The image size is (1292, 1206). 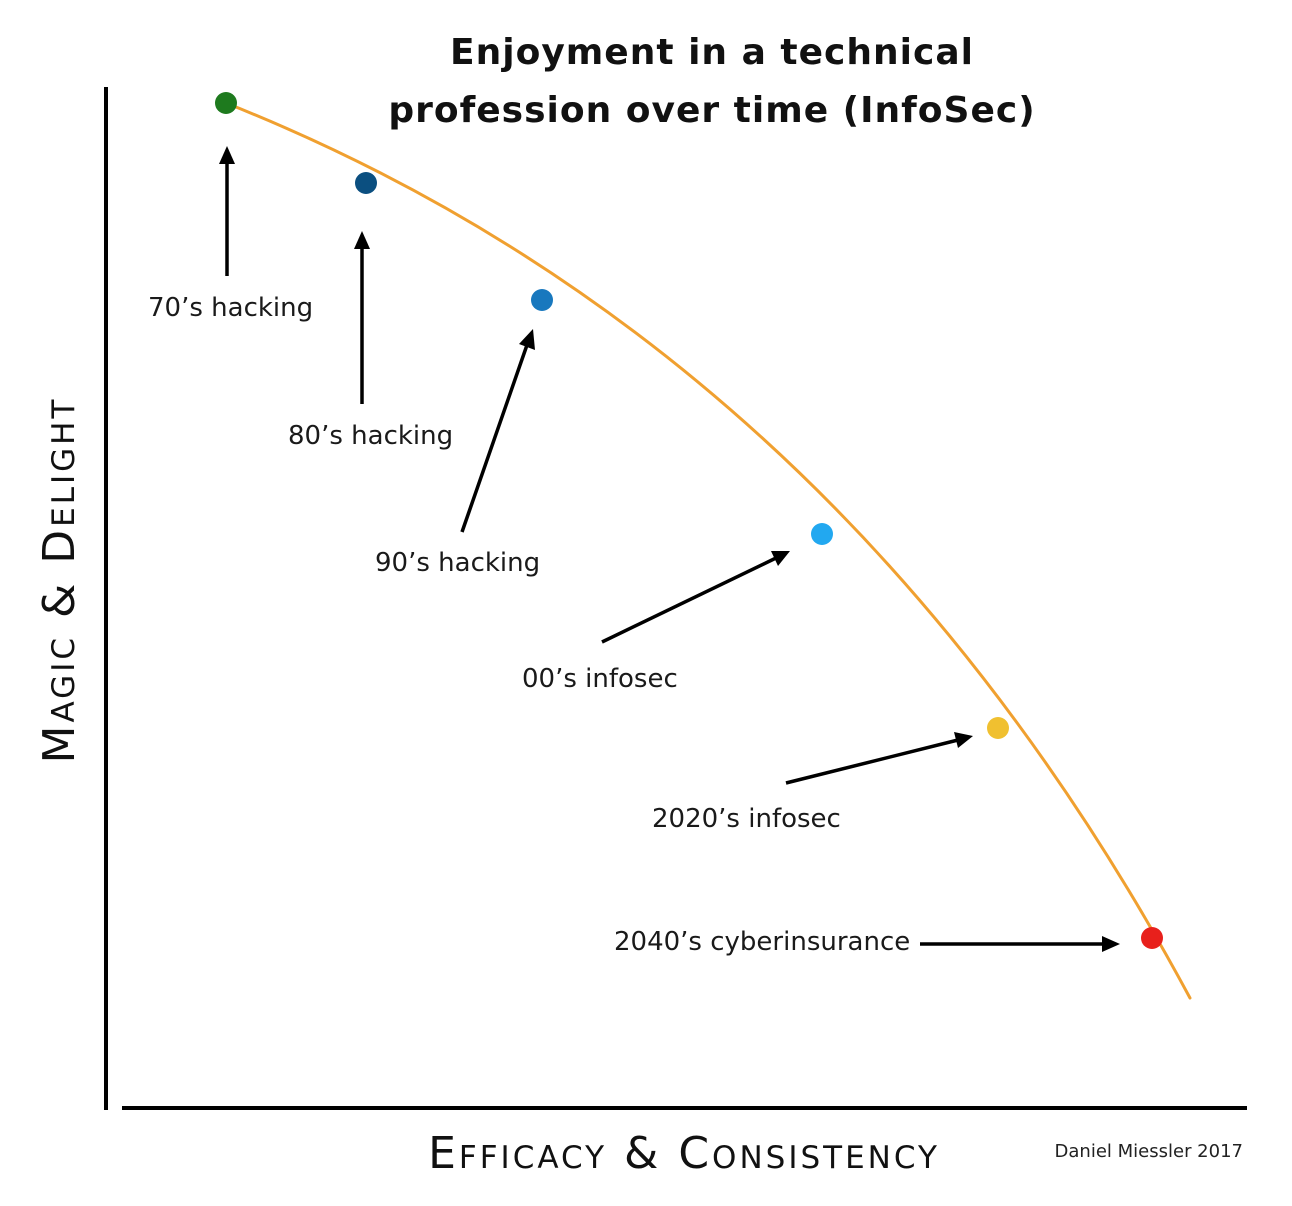 What do you see at coordinates (1152, 938) in the screenshot?
I see `point-2040s-cyberinsurance` at bounding box center [1152, 938].